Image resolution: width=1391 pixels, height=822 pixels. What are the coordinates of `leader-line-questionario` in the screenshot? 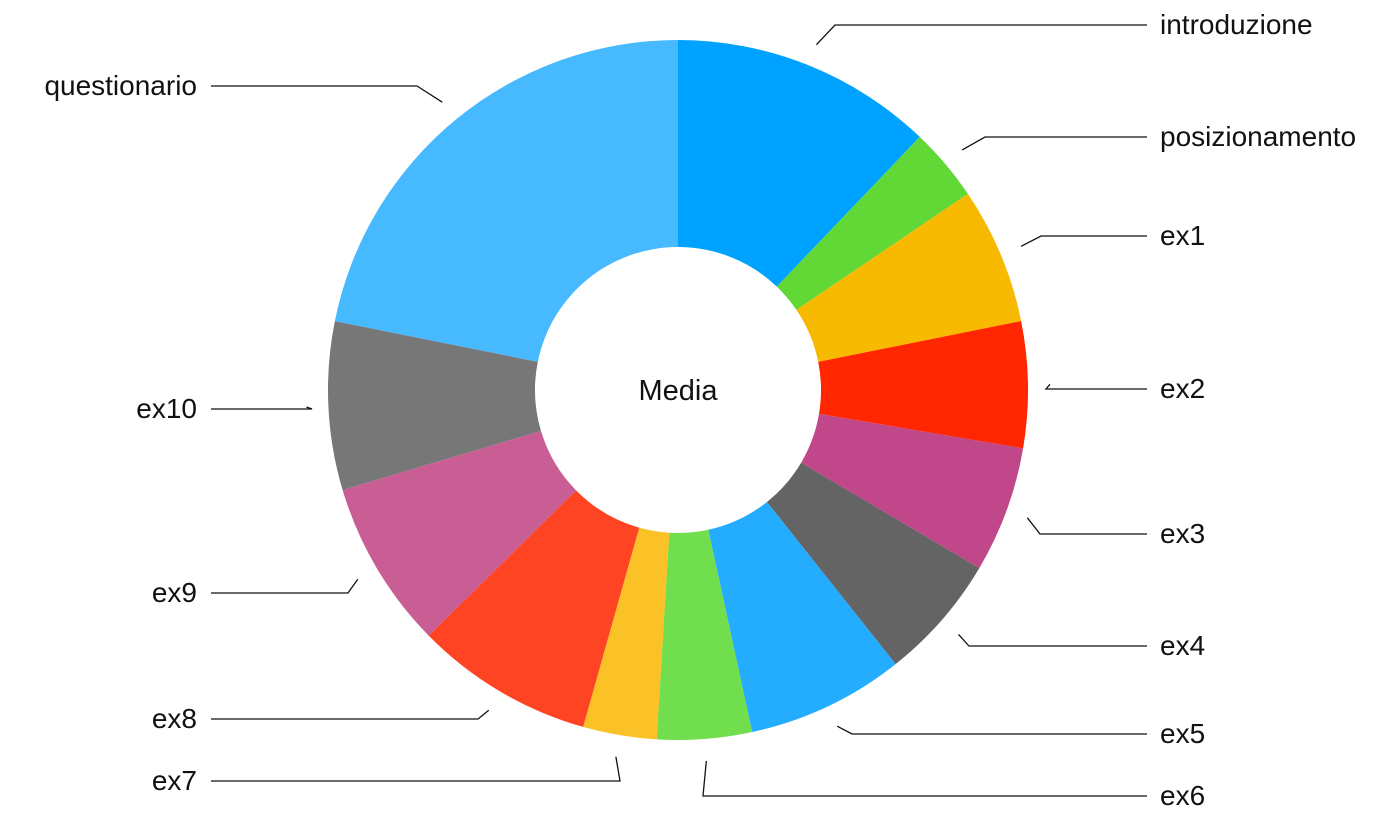 It's located at (327, 94).